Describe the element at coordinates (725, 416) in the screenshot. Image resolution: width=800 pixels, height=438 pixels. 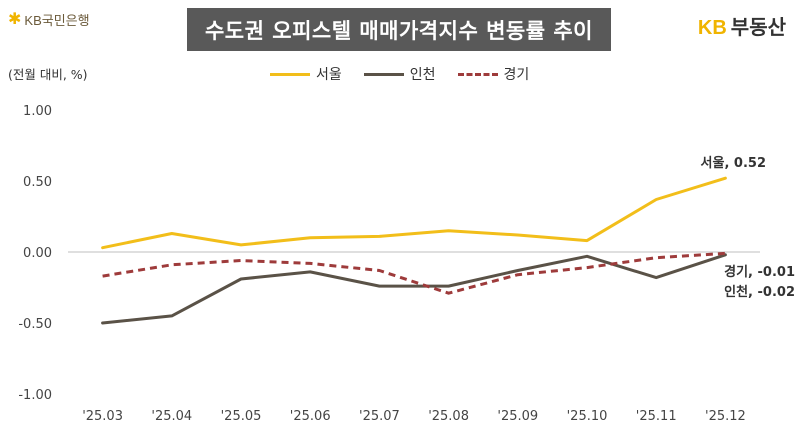
I see `x-tick-label: '25.12` at that location.